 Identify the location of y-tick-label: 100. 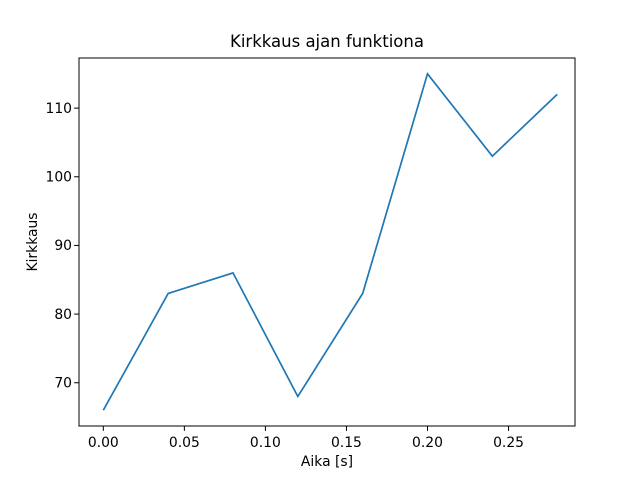
(58, 178).